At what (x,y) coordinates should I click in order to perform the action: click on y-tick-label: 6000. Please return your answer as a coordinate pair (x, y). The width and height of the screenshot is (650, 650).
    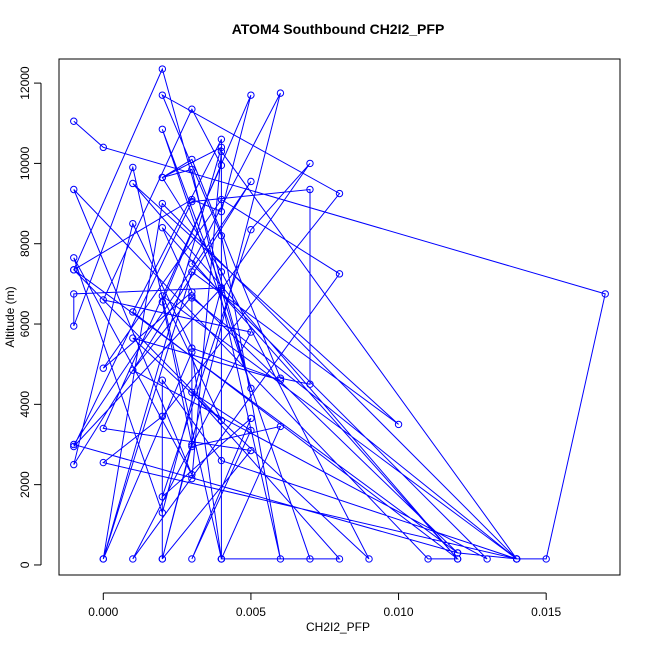
    Looking at the image, I should click on (25, 323).